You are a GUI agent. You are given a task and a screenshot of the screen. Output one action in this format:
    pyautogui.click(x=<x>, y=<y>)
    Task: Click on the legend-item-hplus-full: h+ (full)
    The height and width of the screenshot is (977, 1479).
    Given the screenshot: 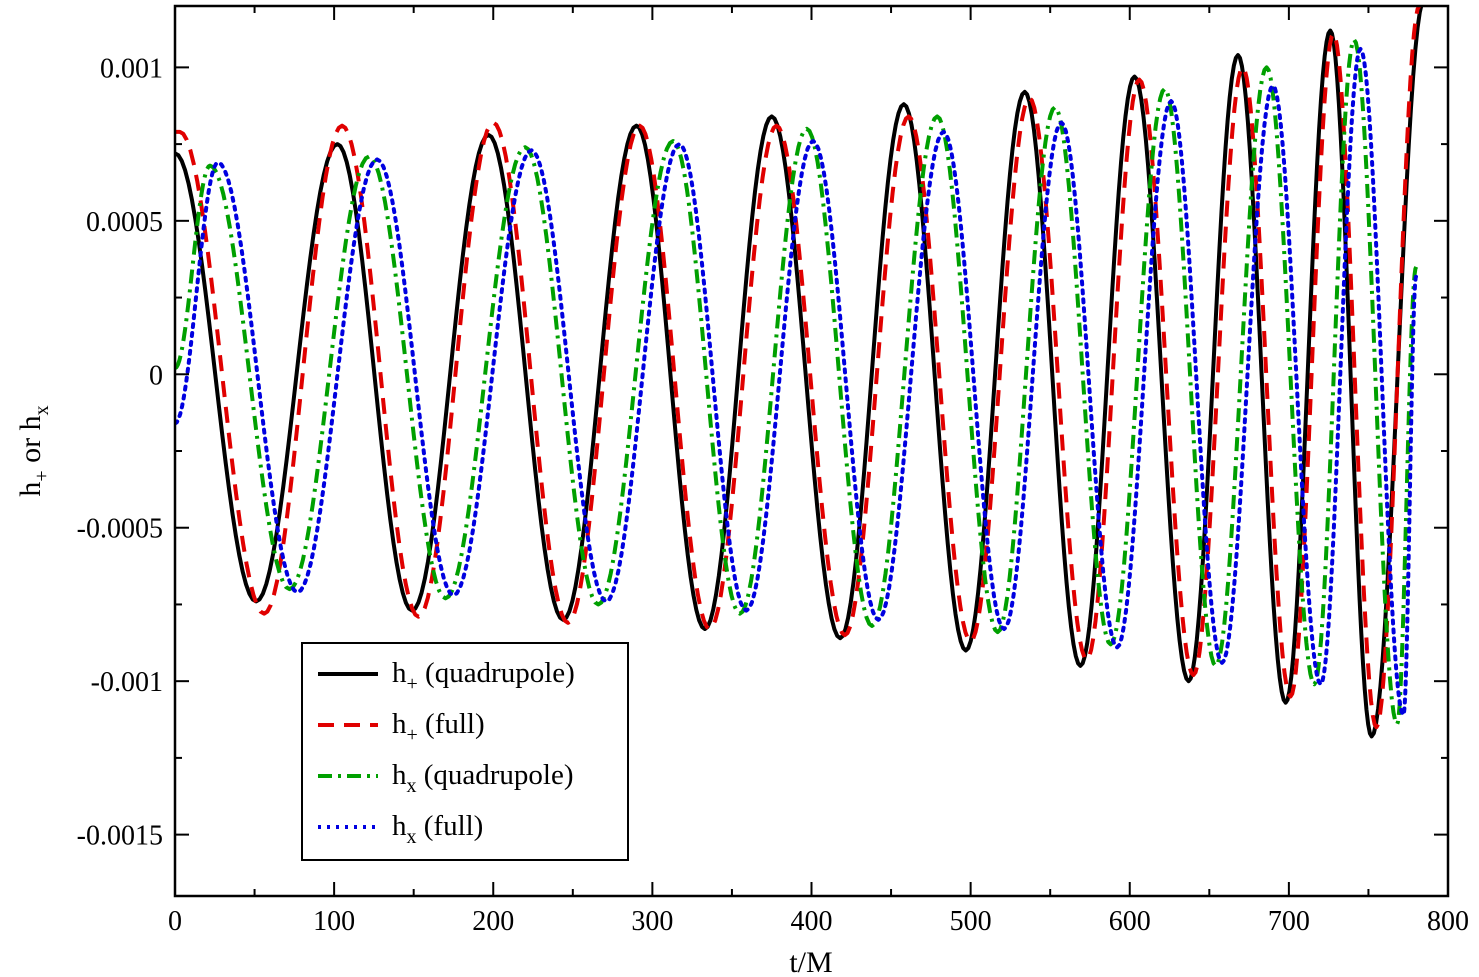 What is the action you would take?
    pyautogui.click(x=401, y=727)
    